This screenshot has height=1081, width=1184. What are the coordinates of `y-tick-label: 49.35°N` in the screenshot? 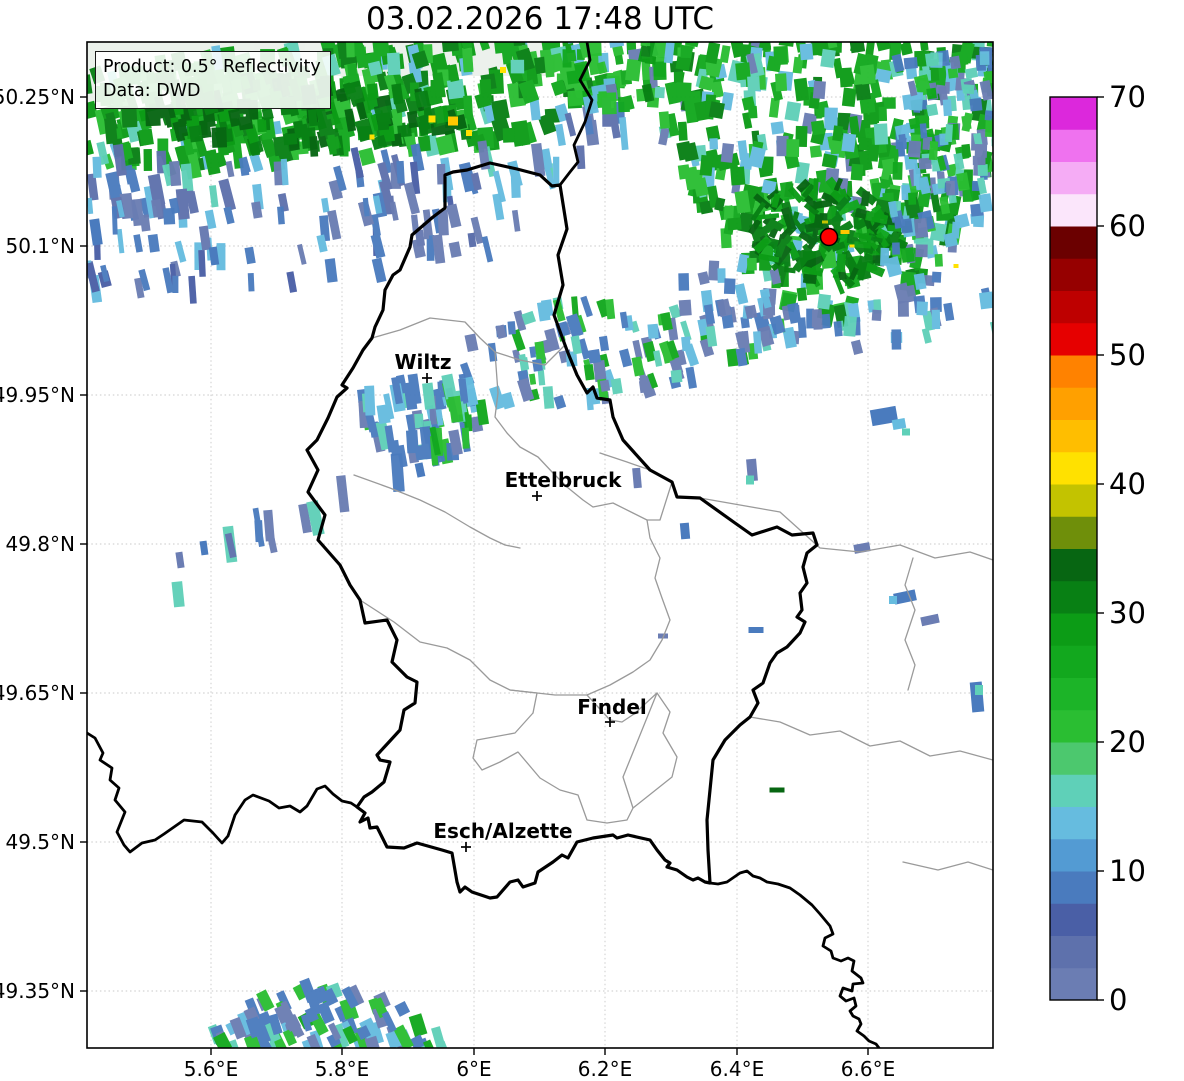 It's located at (37, 991).